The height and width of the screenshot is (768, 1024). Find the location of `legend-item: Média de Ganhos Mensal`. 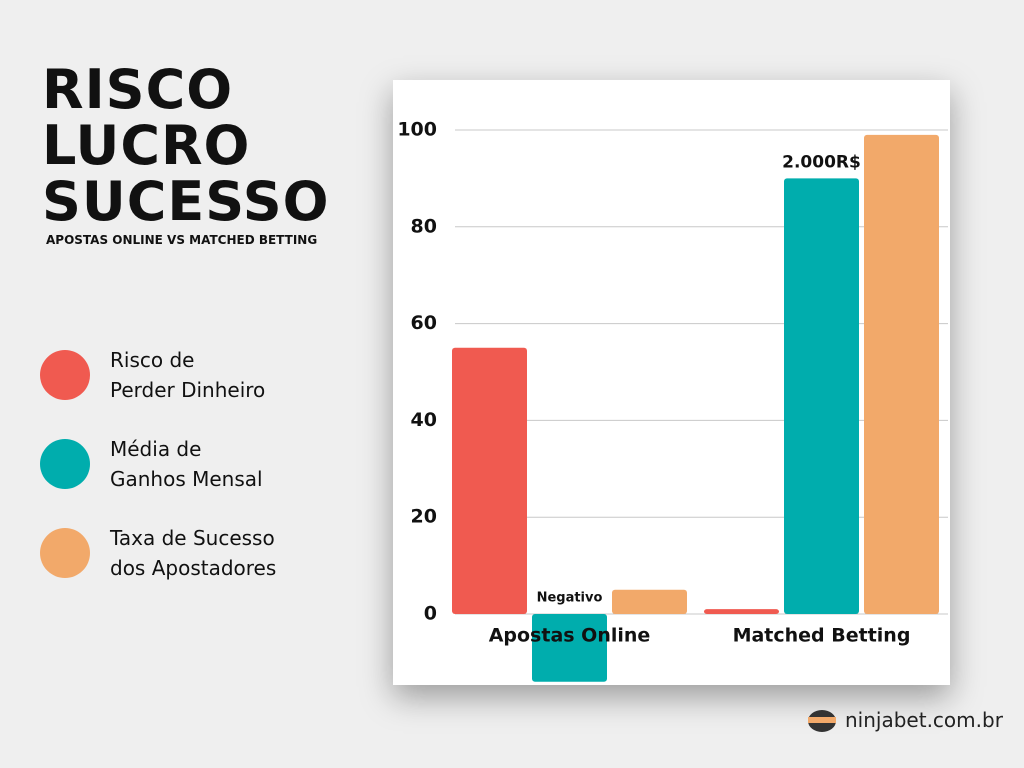

legend-item: Média de Ganhos Mensal is located at coordinates (158, 464).